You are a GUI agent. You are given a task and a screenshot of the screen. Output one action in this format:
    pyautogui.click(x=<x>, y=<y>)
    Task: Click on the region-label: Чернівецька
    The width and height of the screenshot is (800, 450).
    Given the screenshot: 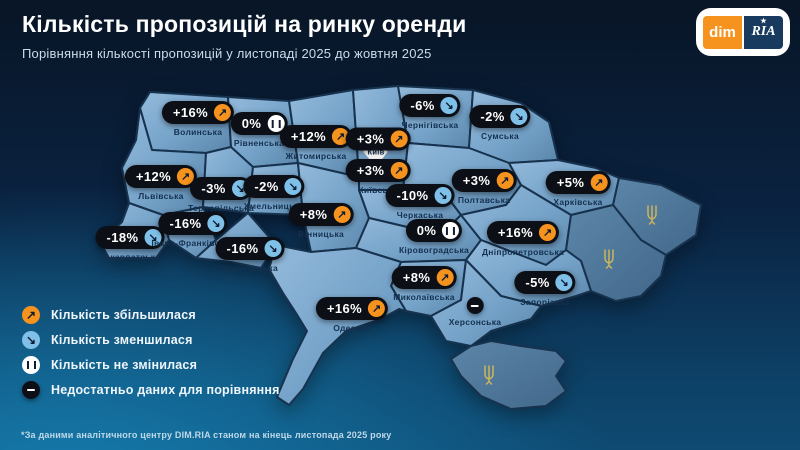 What is the action you would take?
    pyautogui.click(x=250, y=268)
    